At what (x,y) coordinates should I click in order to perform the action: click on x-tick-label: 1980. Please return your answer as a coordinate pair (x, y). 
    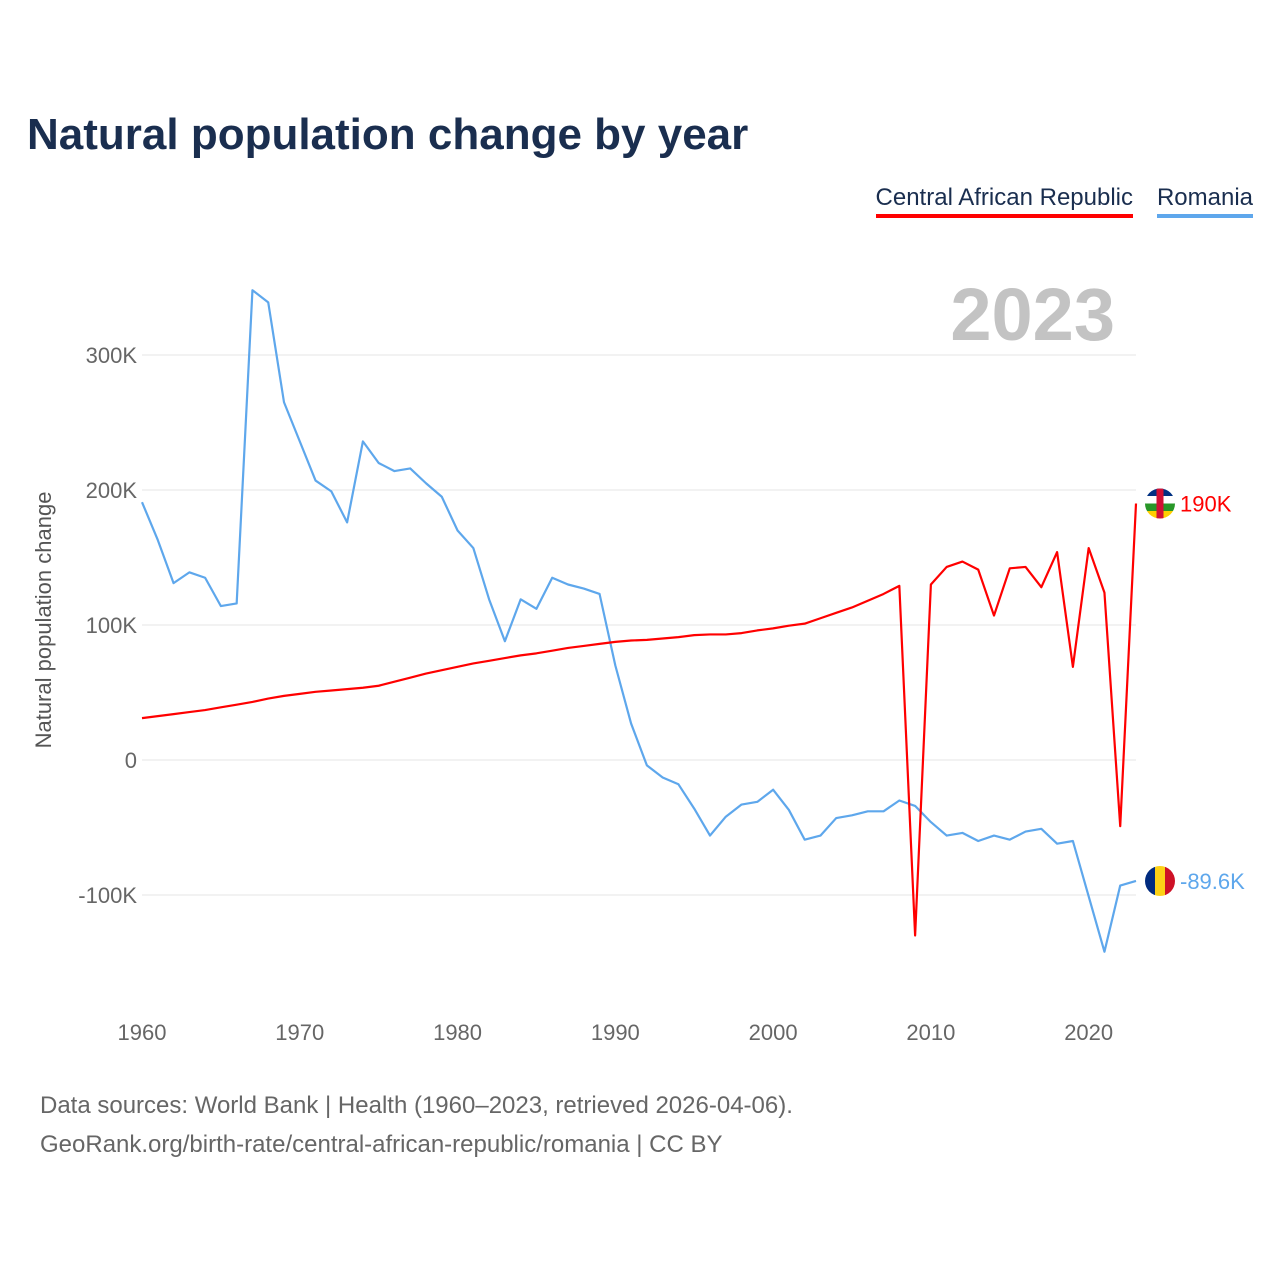
    Looking at the image, I should click on (457, 1032).